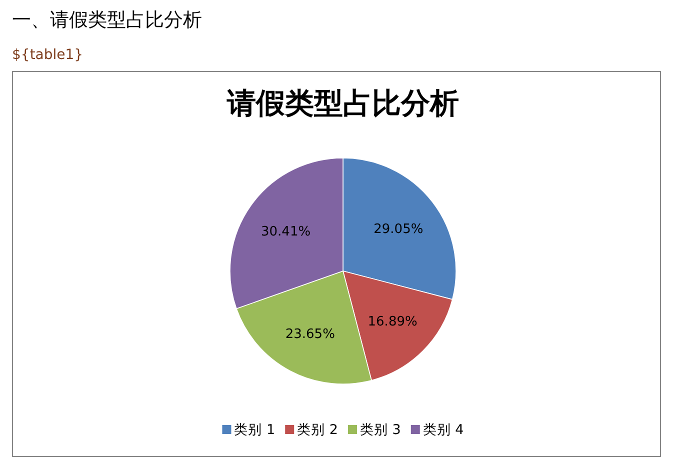 This screenshot has width=677, height=459. What do you see at coordinates (317, 430) in the screenshot?
I see `legend-label: 类别 2` at bounding box center [317, 430].